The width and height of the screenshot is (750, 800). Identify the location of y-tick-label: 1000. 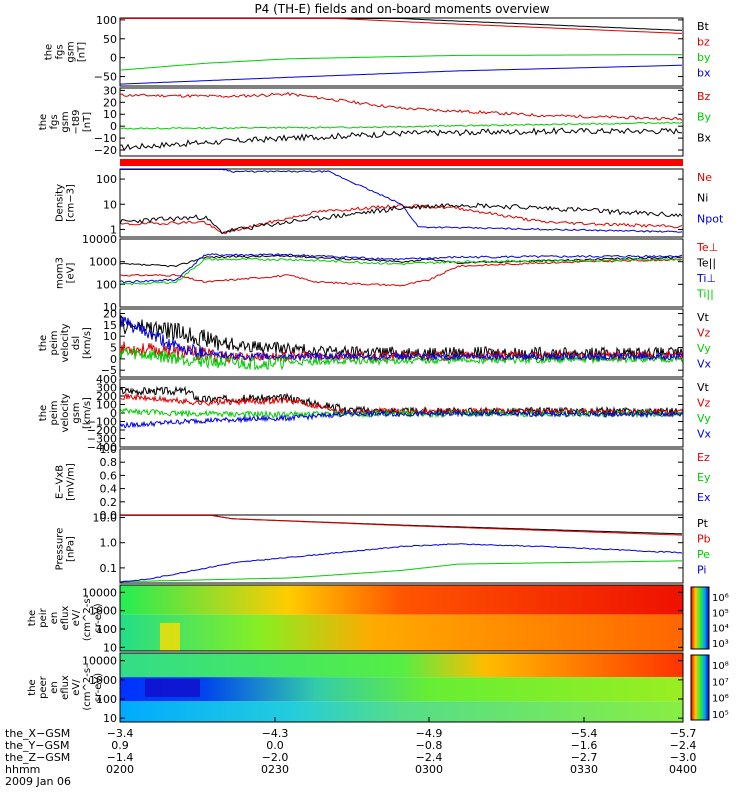
(103, 680).